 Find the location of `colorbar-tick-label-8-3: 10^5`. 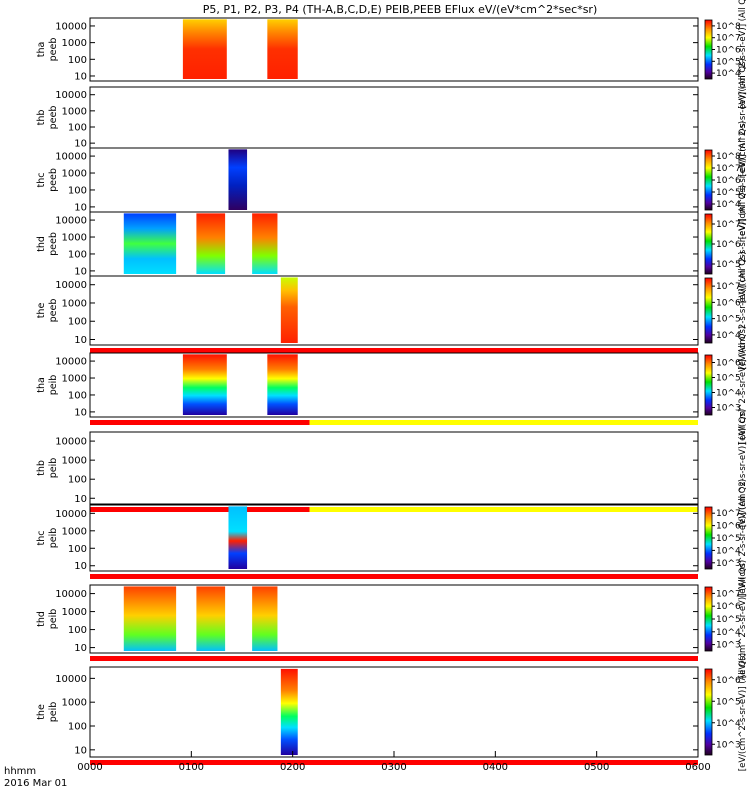

colorbar-tick-label-8-3: 10^5 is located at coordinates (728, 539).